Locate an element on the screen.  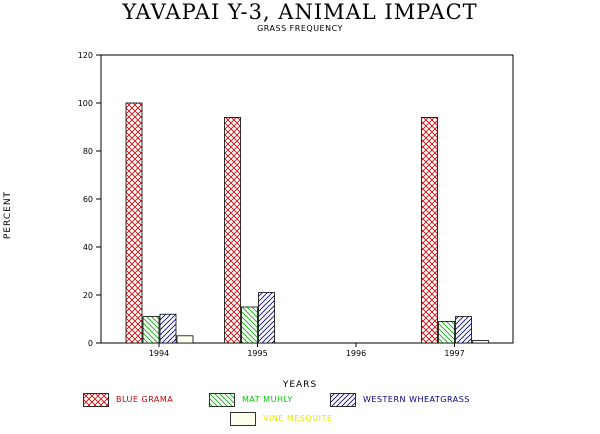
x-axis-label: YEARS is located at coordinates (300, 385).